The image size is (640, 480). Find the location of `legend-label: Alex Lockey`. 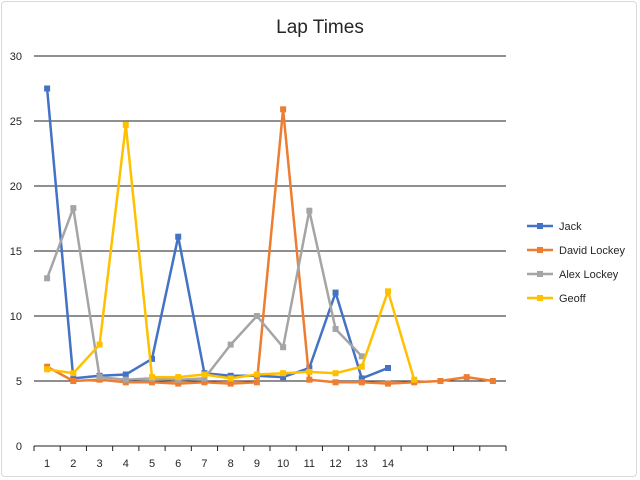

legend-label: Alex Lockey is located at coordinates (589, 275).